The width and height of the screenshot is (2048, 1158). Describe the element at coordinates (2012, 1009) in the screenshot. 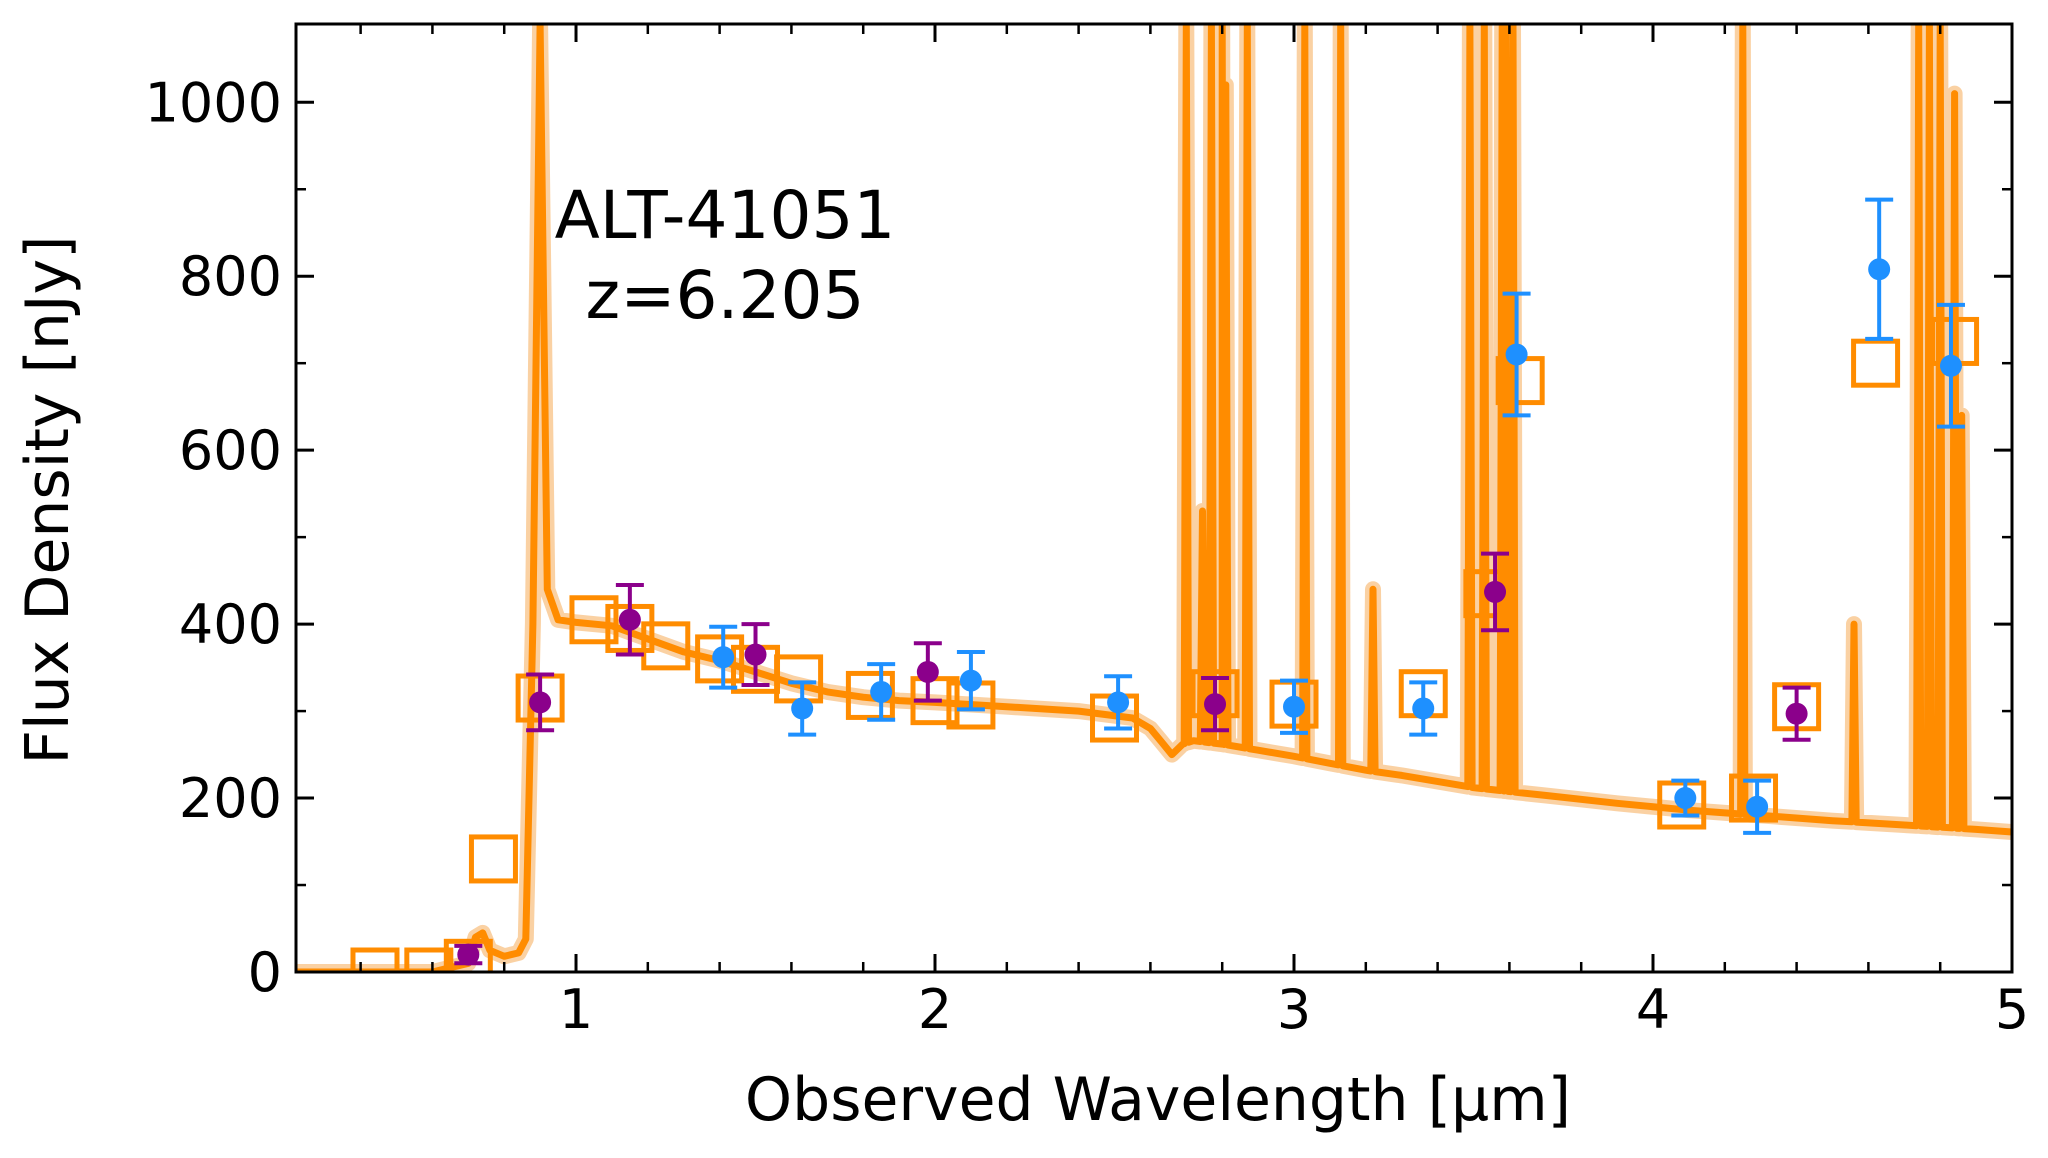

I see `x-tick-label: 5` at that location.